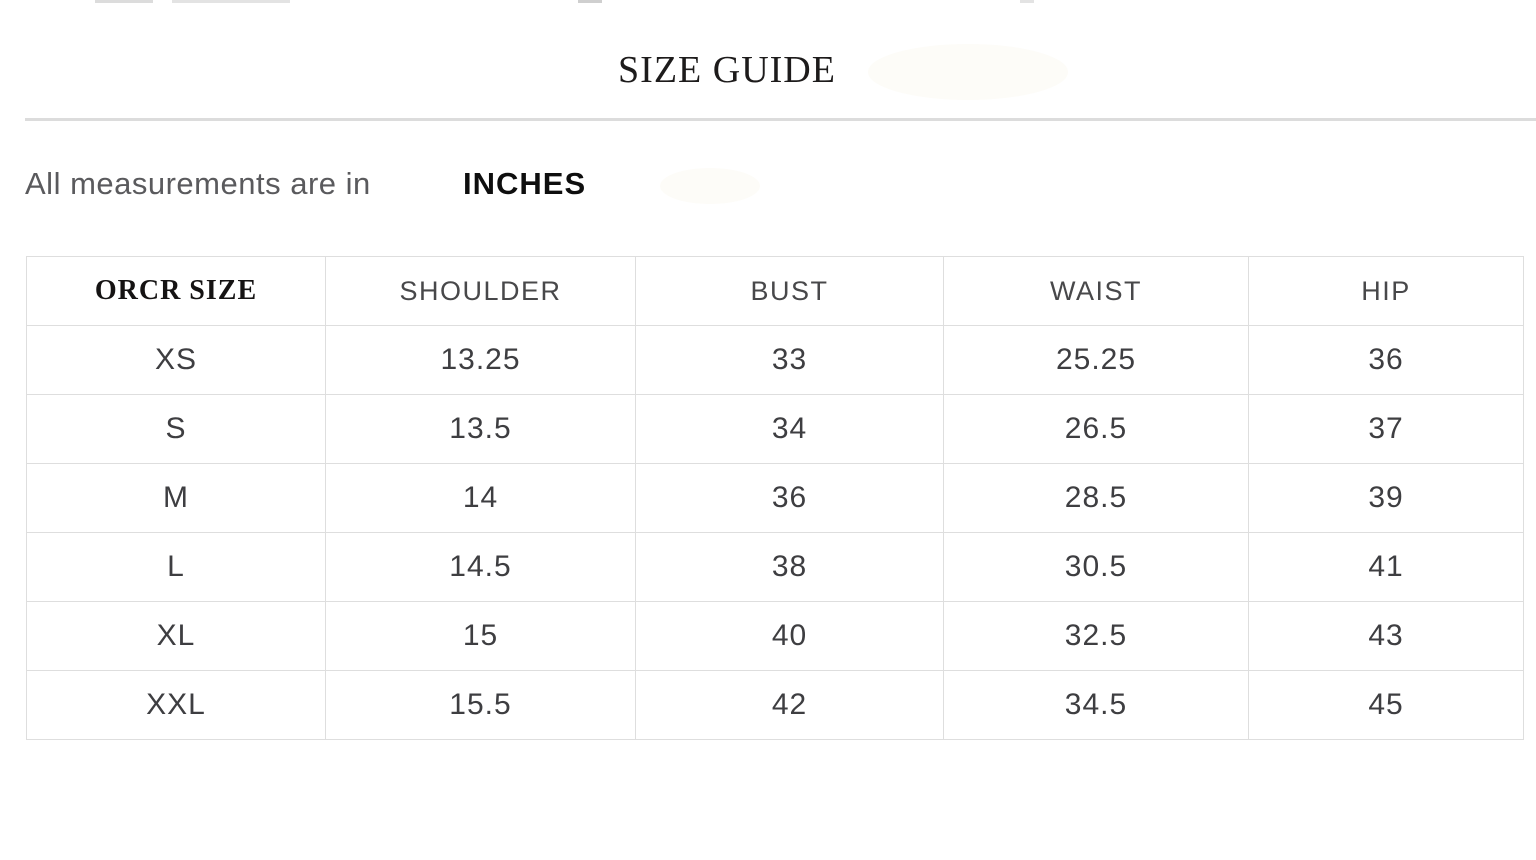  I want to click on table-row-xl: XL 15 40 32.5 43, so click(775, 636).